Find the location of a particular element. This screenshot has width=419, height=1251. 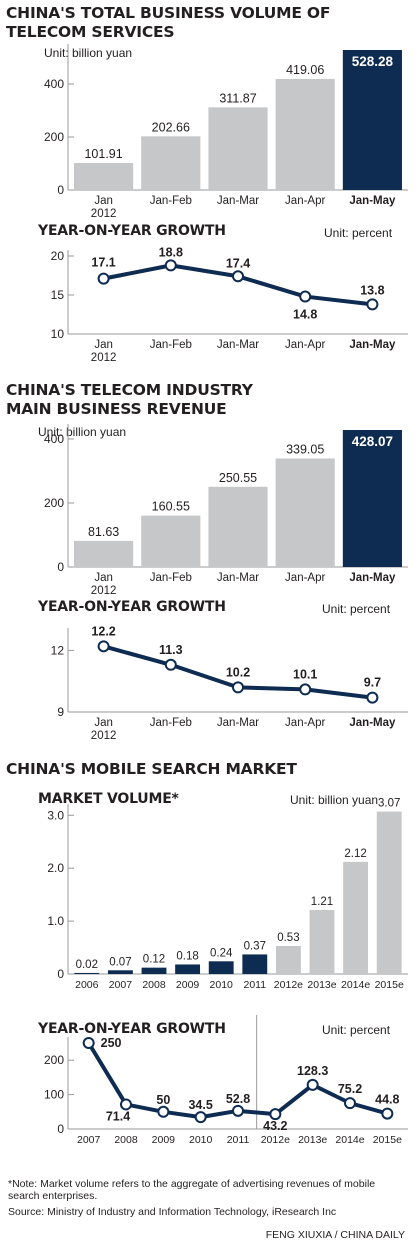

data-label: 34.5 is located at coordinates (200, 1105).